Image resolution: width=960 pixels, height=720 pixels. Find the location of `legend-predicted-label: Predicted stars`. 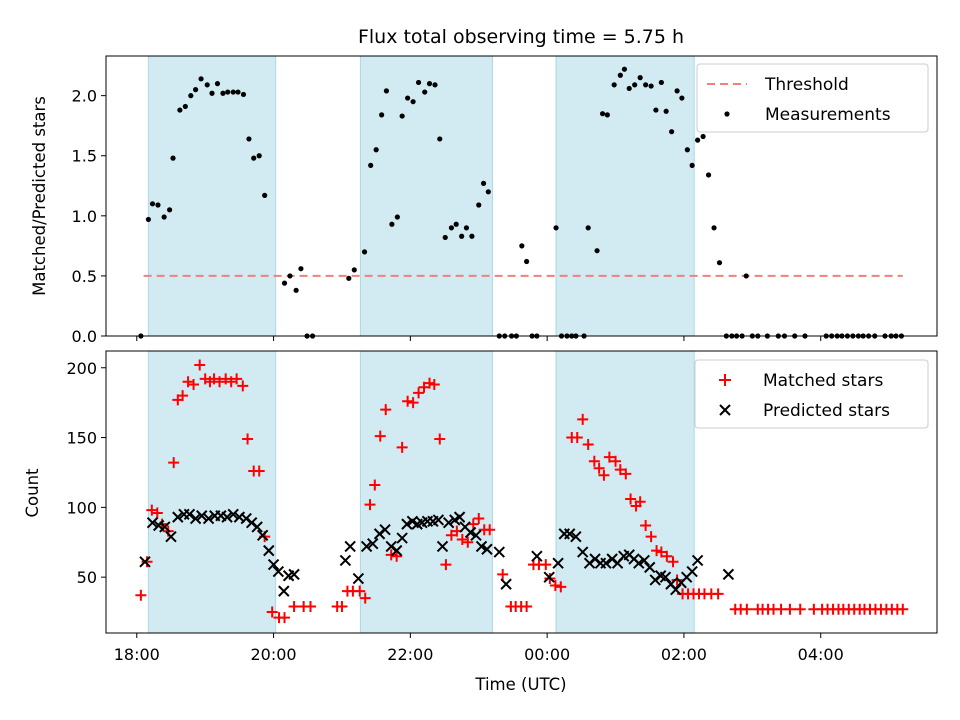

legend-predicted-label: Predicted stars is located at coordinates (826, 411).